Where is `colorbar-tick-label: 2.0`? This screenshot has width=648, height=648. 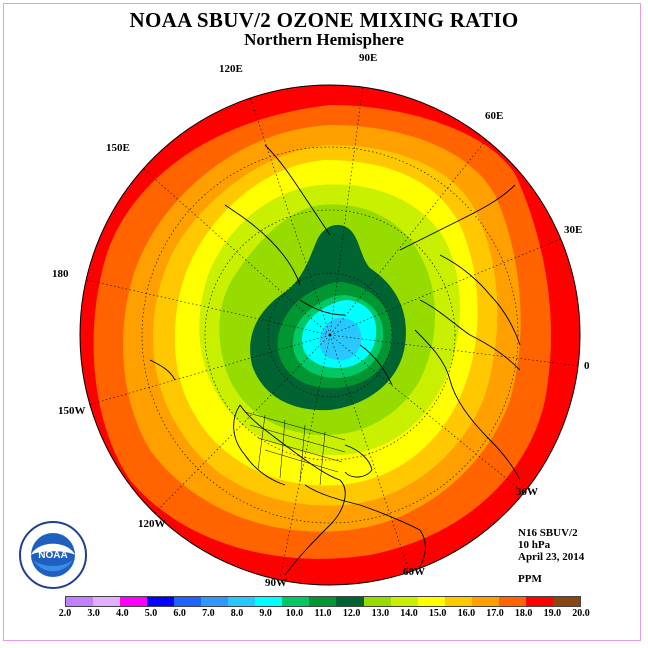 colorbar-tick-label: 2.0 is located at coordinates (65, 613).